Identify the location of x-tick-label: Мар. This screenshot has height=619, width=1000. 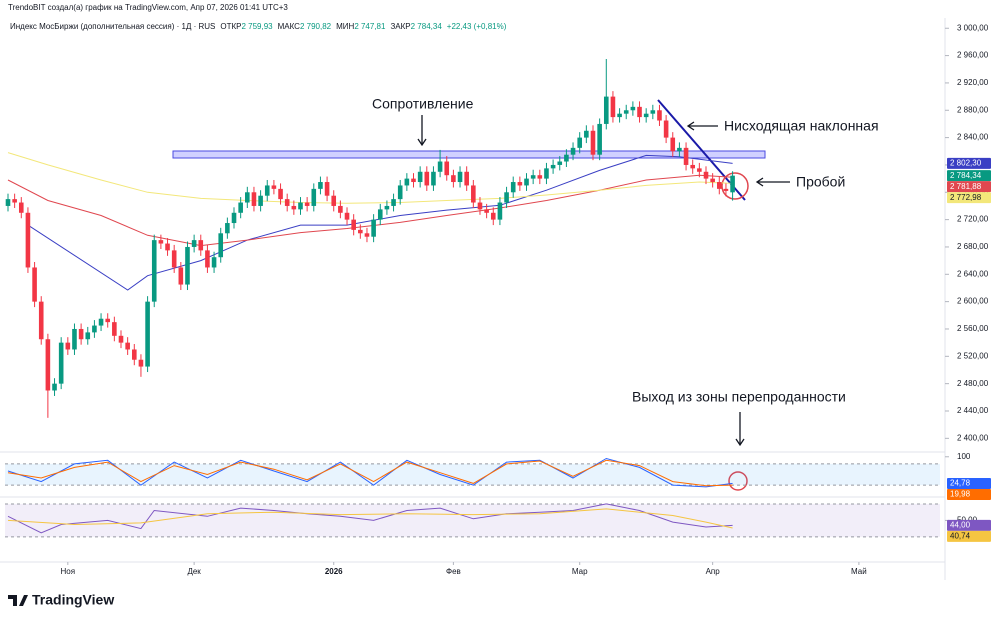
(580, 571).